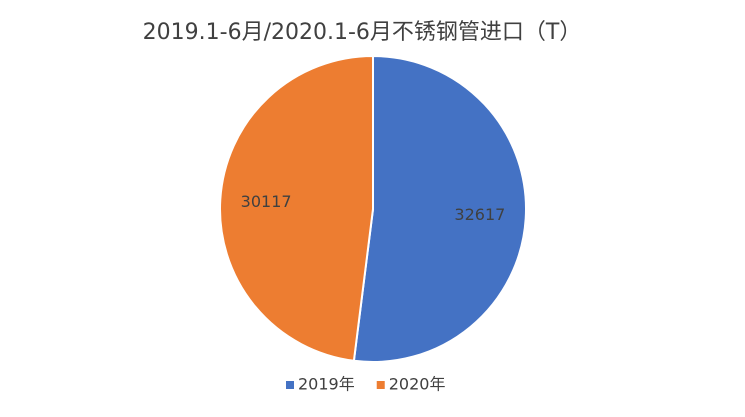 Image resolution: width=745 pixels, height=417 pixels. I want to click on chart-title: 2019.1-6月/2020.1-6月不锈钢管进口（T）, so click(362, 32).